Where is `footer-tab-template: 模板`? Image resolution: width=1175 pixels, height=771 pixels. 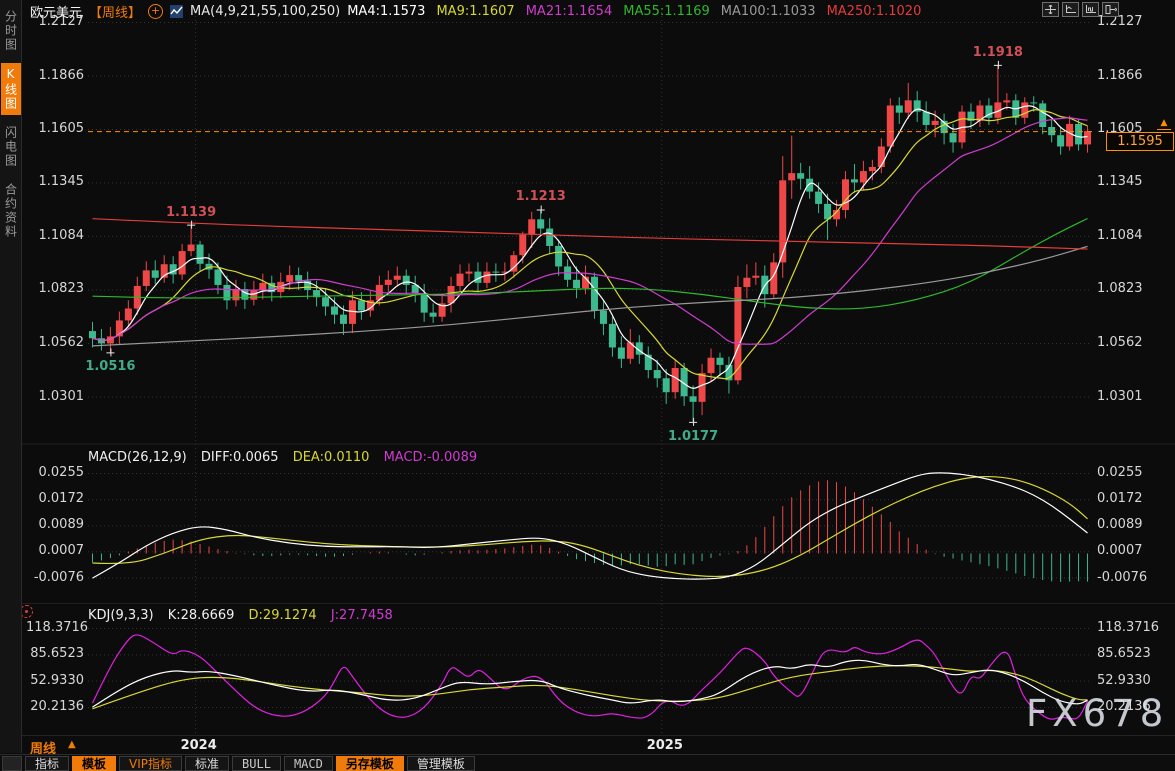 footer-tab-template: 模板 is located at coordinates (94, 763).